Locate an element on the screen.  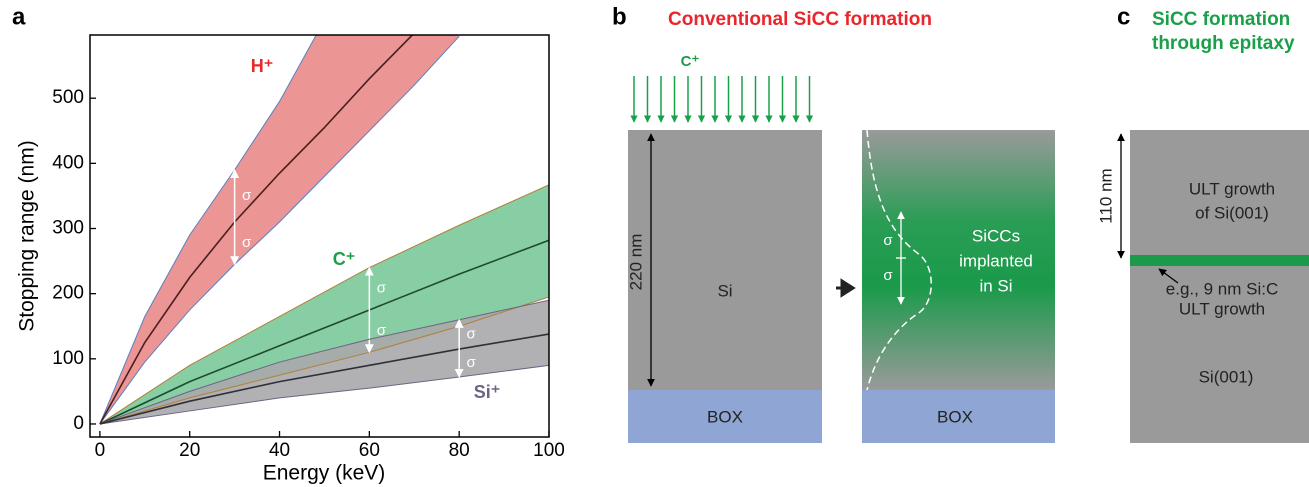
ion-beam is located at coordinates (722, 99).